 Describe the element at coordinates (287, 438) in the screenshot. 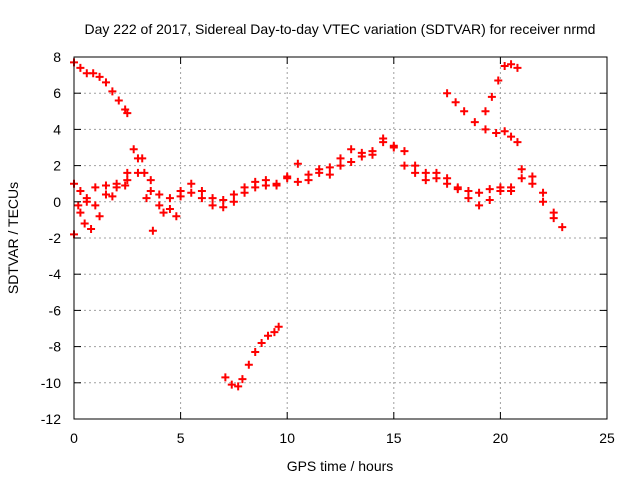

I see `x-tick-label: 10` at that location.